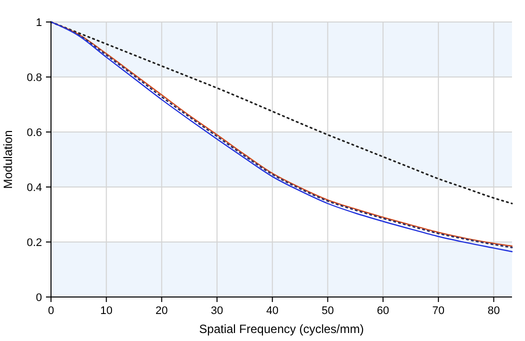 The height and width of the screenshot is (341, 525). Describe the element at coordinates (281, 329) in the screenshot. I see `x-axis-title: Spatial Frequency (cycles/mm)` at that location.